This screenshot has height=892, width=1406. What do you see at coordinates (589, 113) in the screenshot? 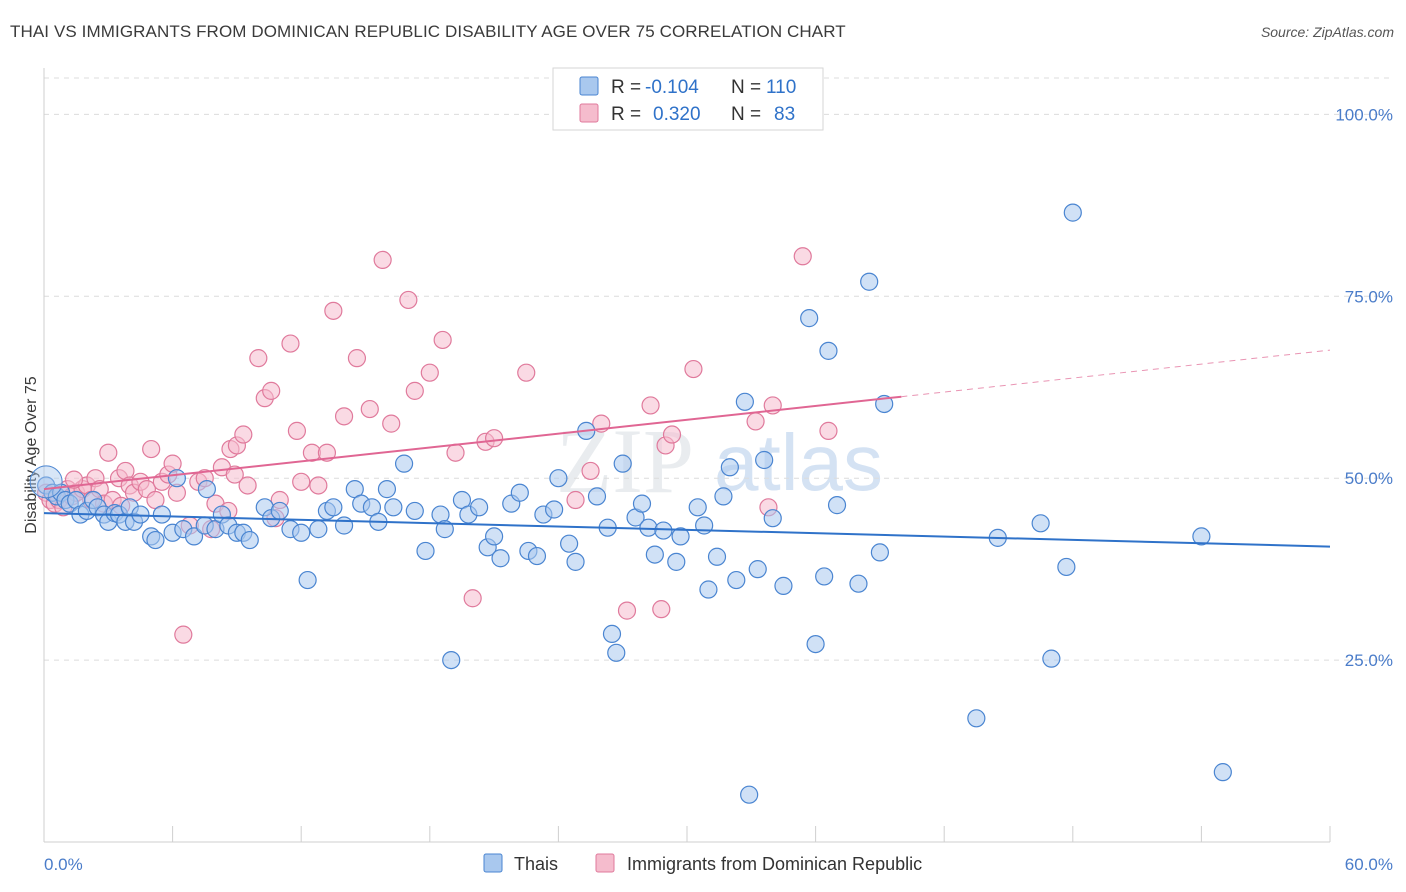
I see `legend-swatch-dominican` at bounding box center [589, 113].